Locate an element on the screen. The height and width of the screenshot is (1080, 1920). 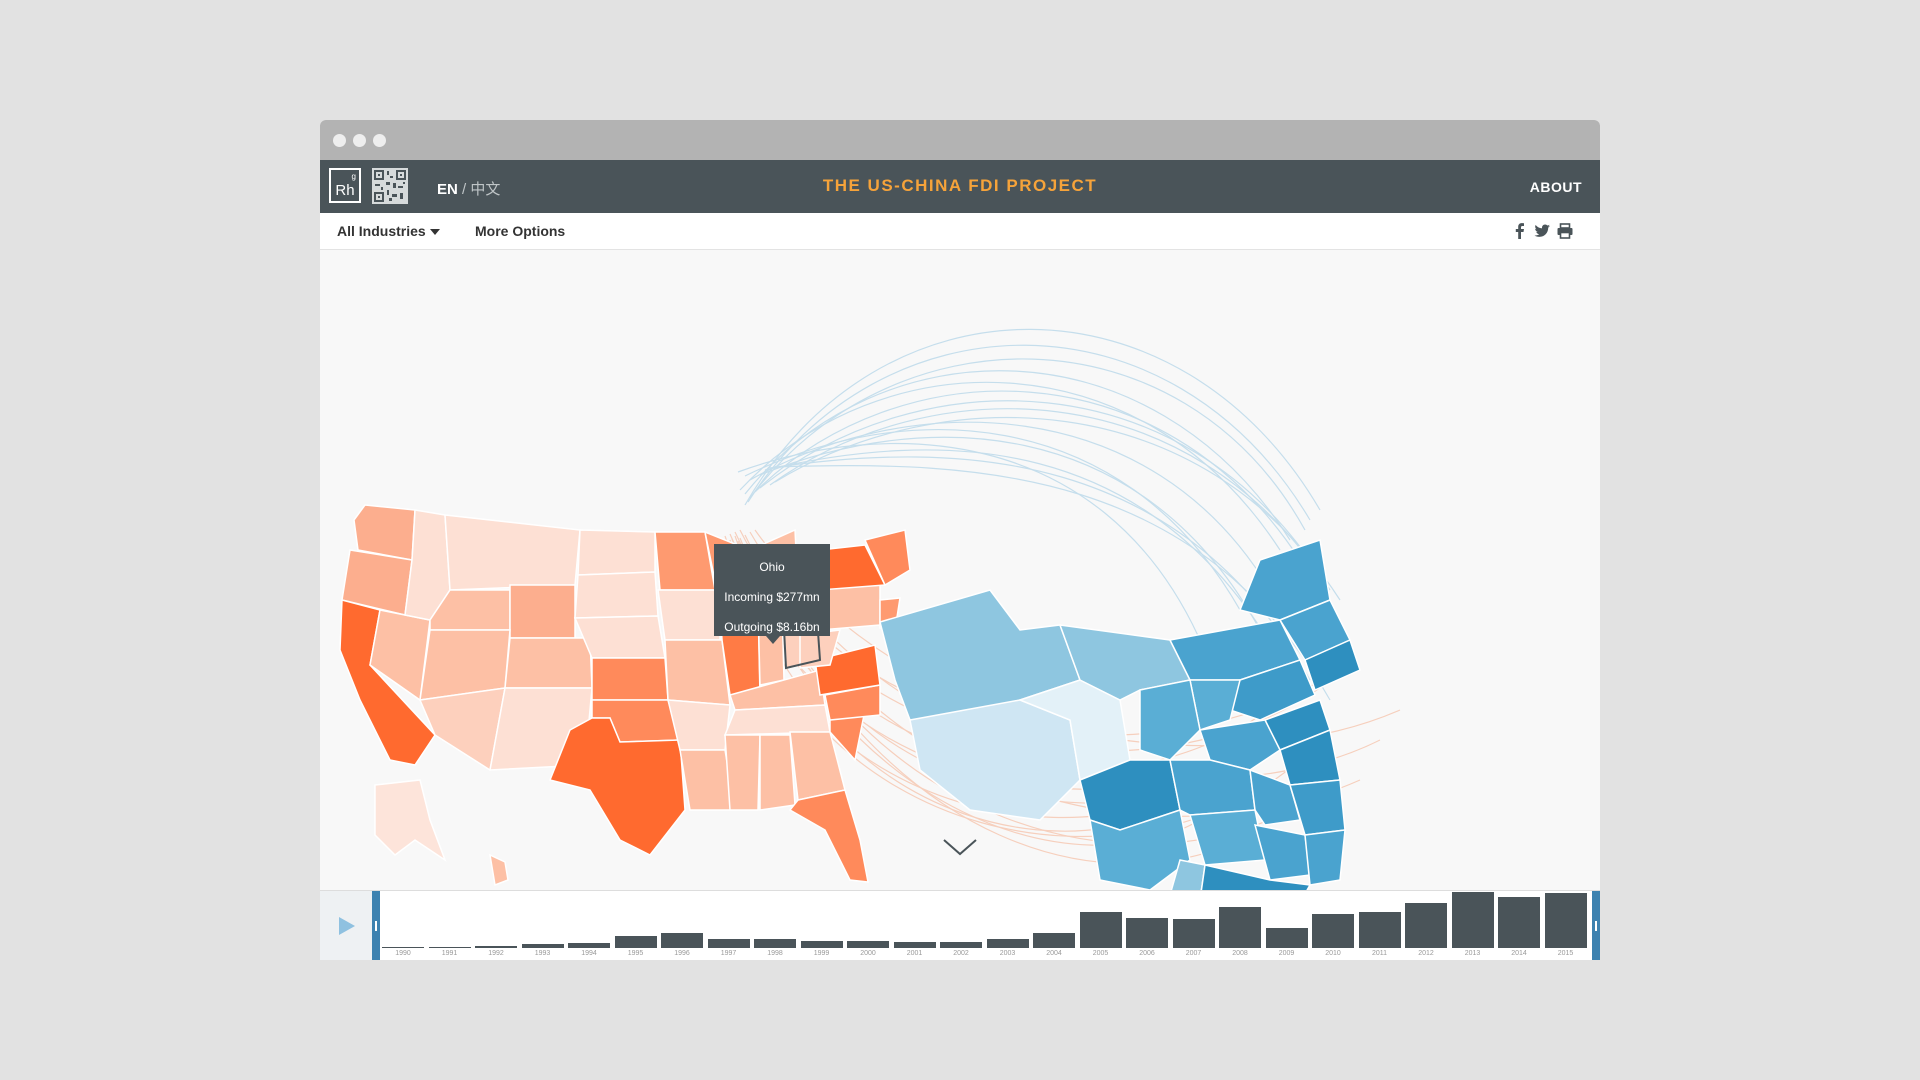
timeline-bar-1992 is located at coordinates (496, 947).